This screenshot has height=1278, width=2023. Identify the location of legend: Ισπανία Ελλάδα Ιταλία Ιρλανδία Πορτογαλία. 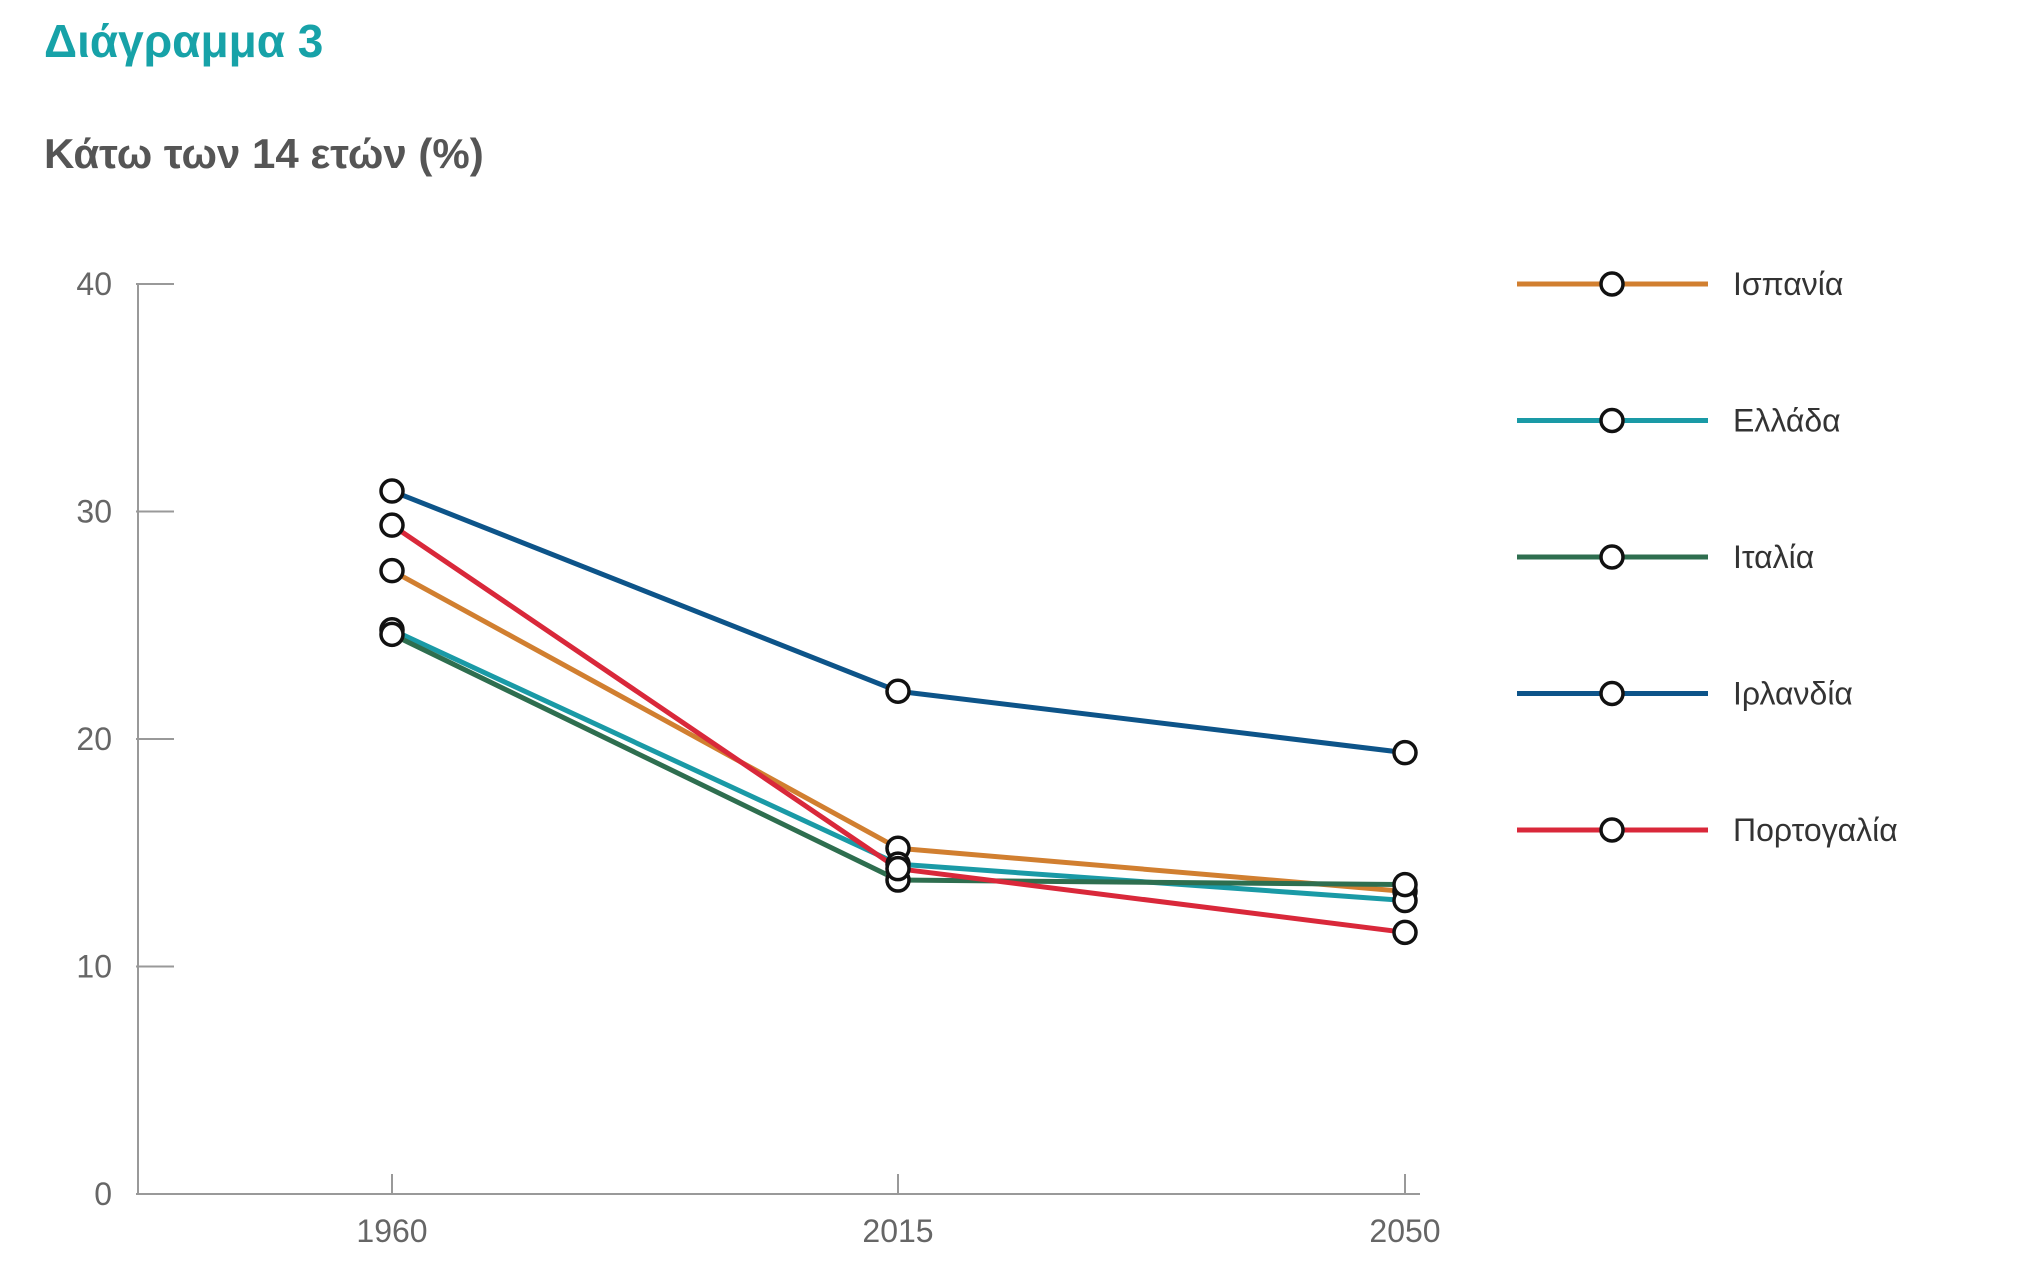
(1707, 557).